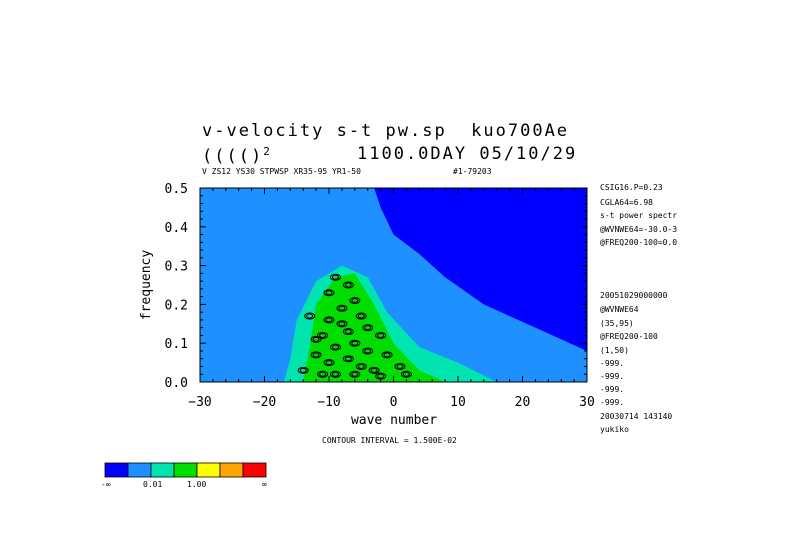  I want to click on y-tick-label: 0.5, so click(176, 189).